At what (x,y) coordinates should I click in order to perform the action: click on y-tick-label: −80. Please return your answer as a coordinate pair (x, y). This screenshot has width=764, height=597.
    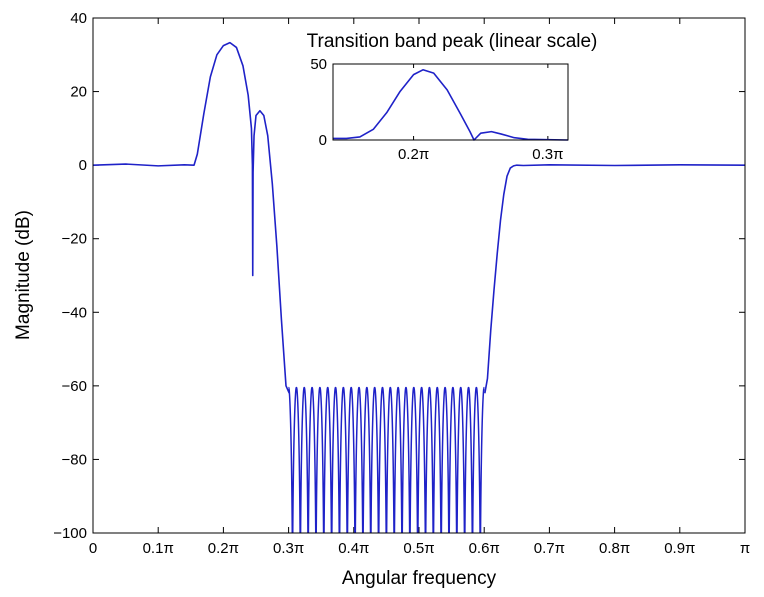
    Looking at the image, I should click on (74, 459).